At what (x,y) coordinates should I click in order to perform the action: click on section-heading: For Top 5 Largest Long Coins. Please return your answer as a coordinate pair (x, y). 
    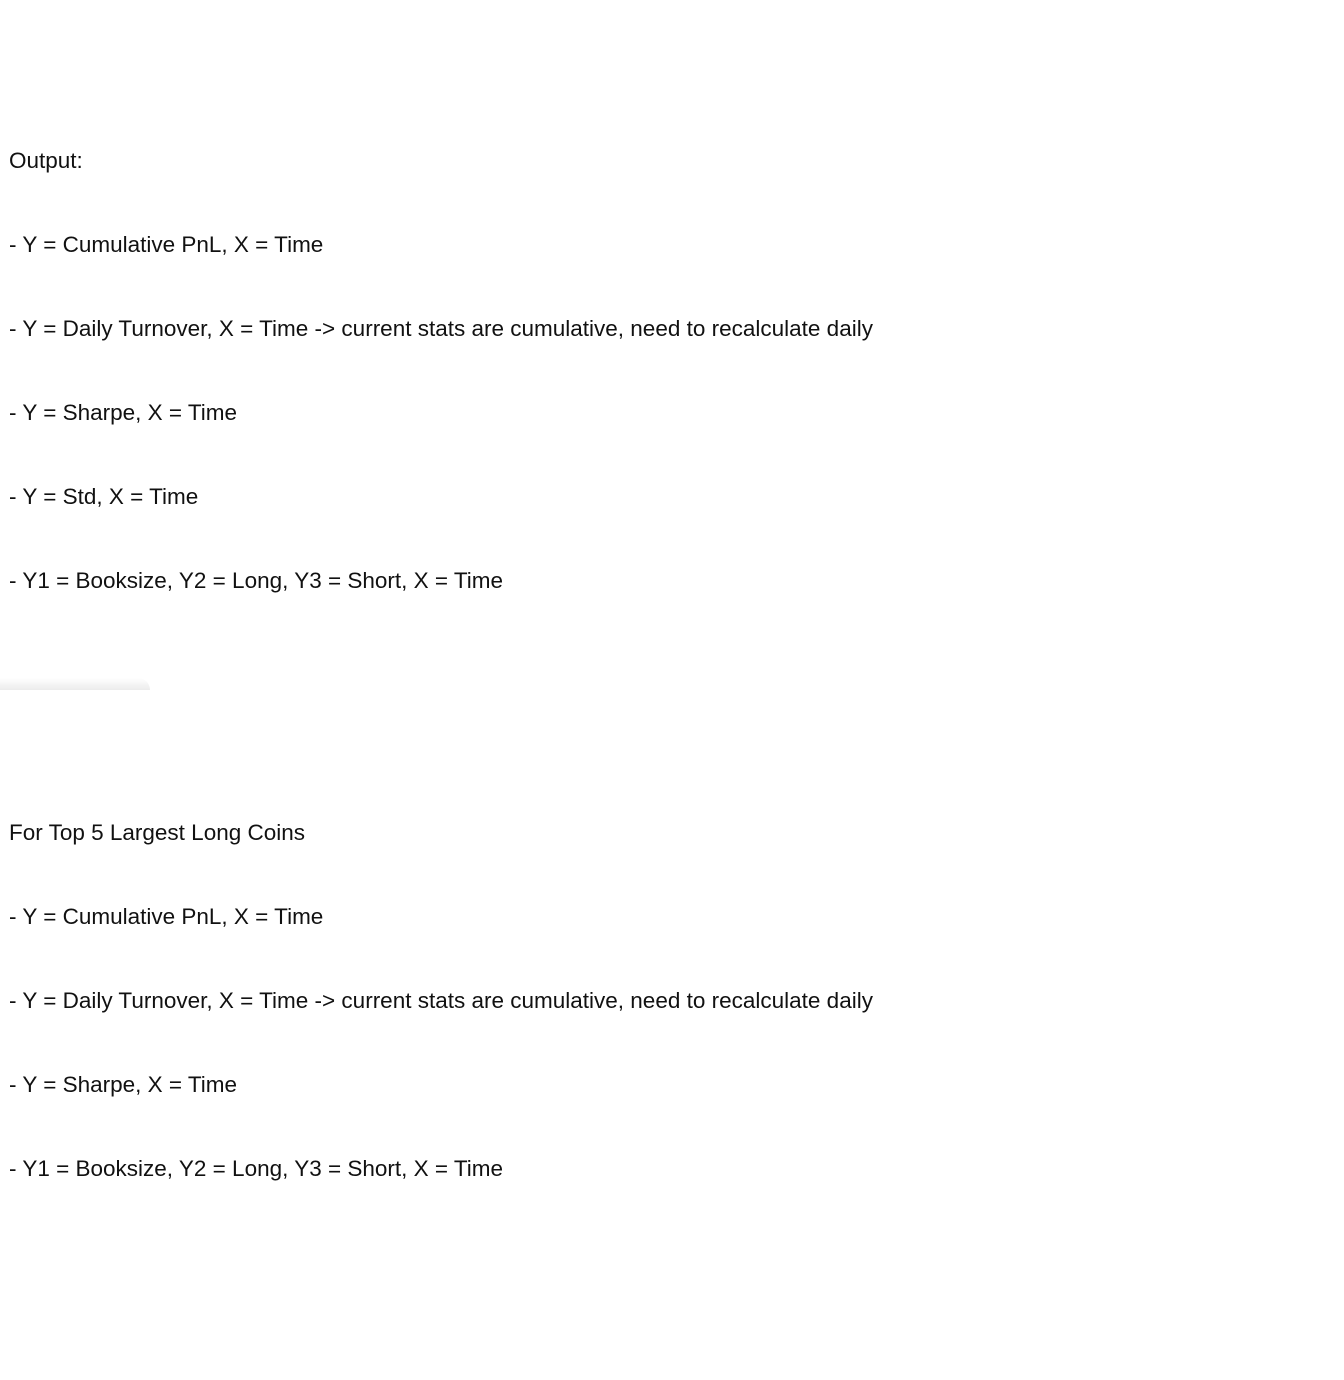
    Looking at the image, I should click on (157, 832).